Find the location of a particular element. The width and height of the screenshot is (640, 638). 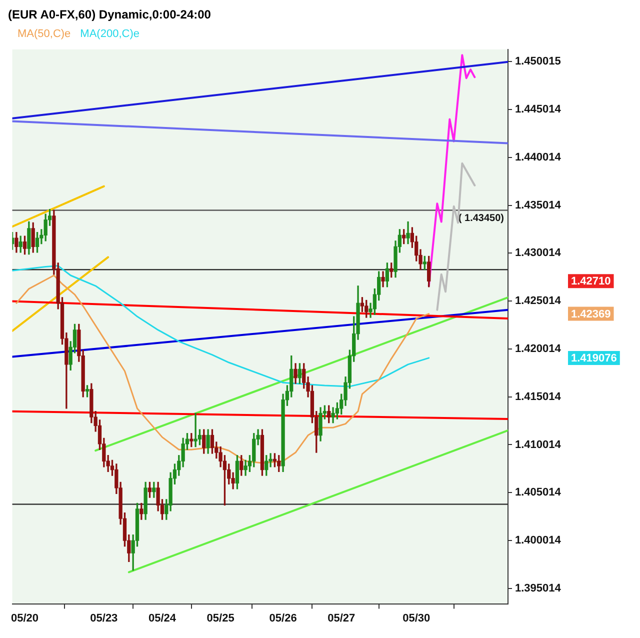

x-tick-label: 05/27 is located at coordinates (342, 618).